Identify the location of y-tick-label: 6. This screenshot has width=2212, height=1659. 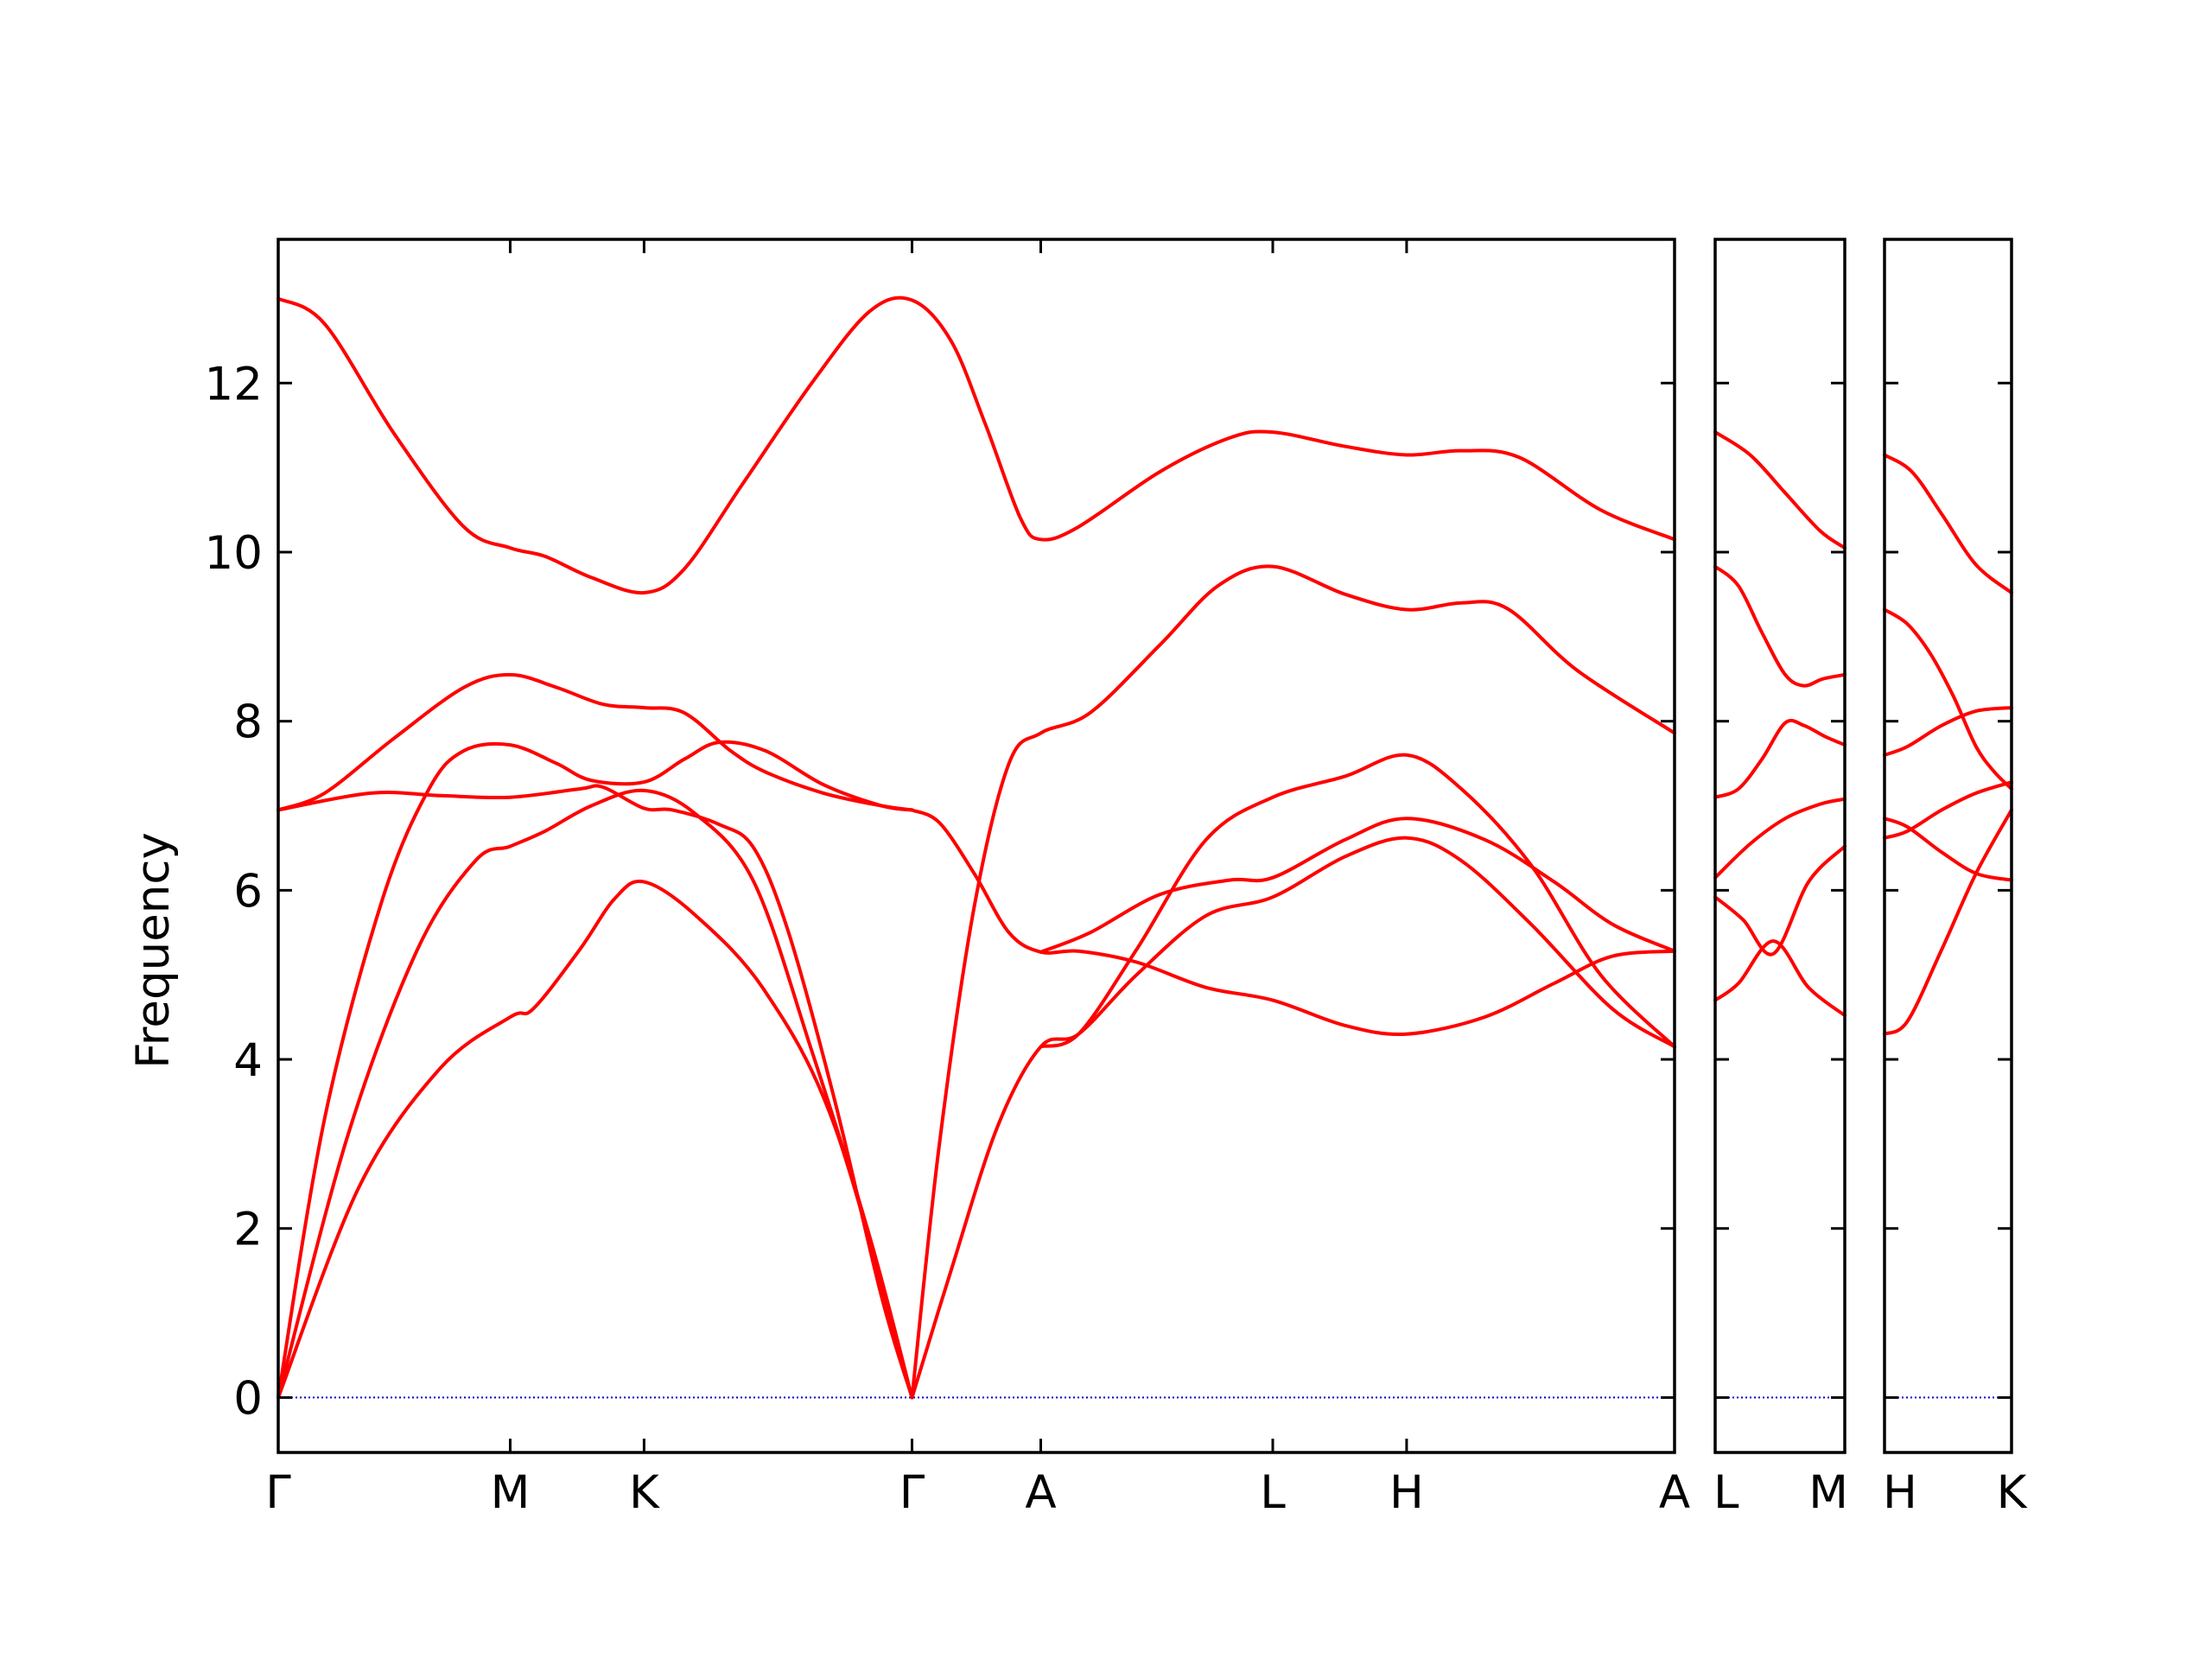
(248, 891).